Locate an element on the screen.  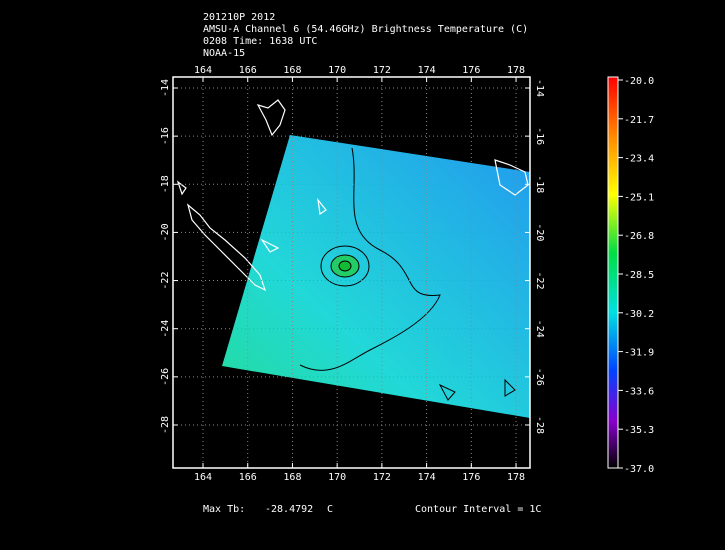
contour-interval: Contour Interval = 1C is located at coordinates (478, 509).